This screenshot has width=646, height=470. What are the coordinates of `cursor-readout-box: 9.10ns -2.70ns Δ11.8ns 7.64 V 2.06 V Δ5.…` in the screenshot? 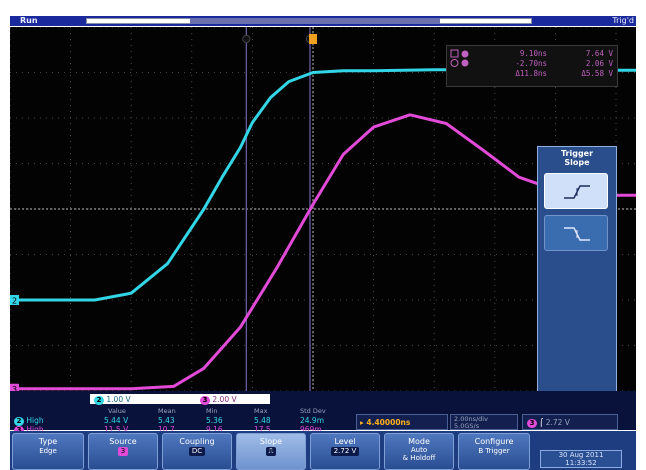 It's located at (532, 66).